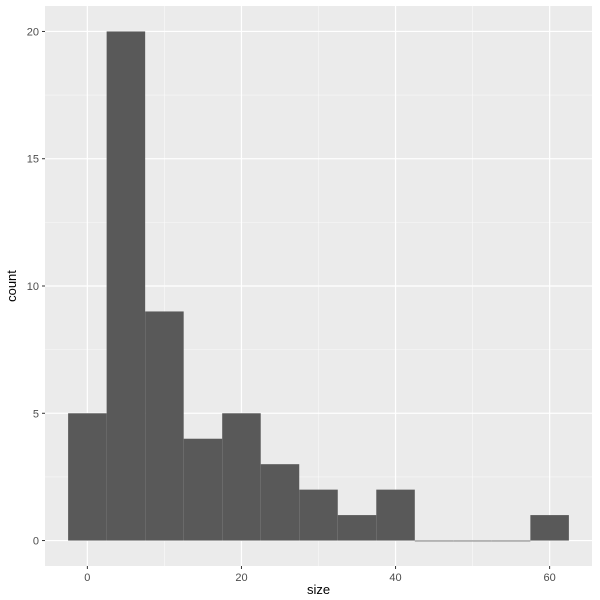  What do you see at coordinates (550, 578) in the screenshot?
I see `x-tick-label: 60` at bounding box center [550, 578].